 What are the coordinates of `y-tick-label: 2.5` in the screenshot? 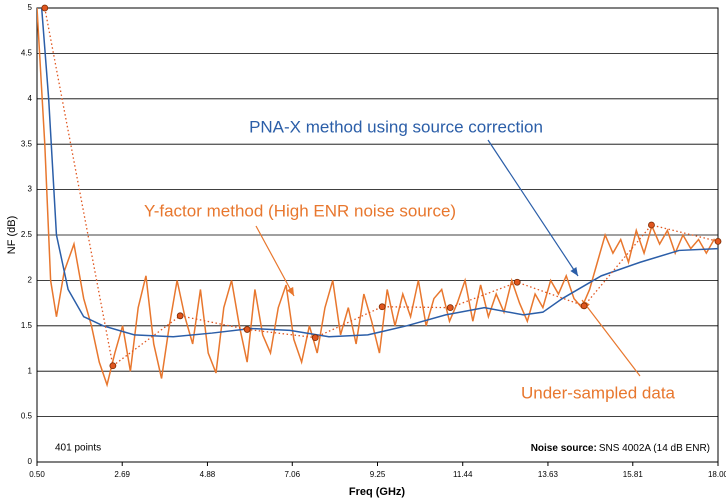 It's located at (27, 234).